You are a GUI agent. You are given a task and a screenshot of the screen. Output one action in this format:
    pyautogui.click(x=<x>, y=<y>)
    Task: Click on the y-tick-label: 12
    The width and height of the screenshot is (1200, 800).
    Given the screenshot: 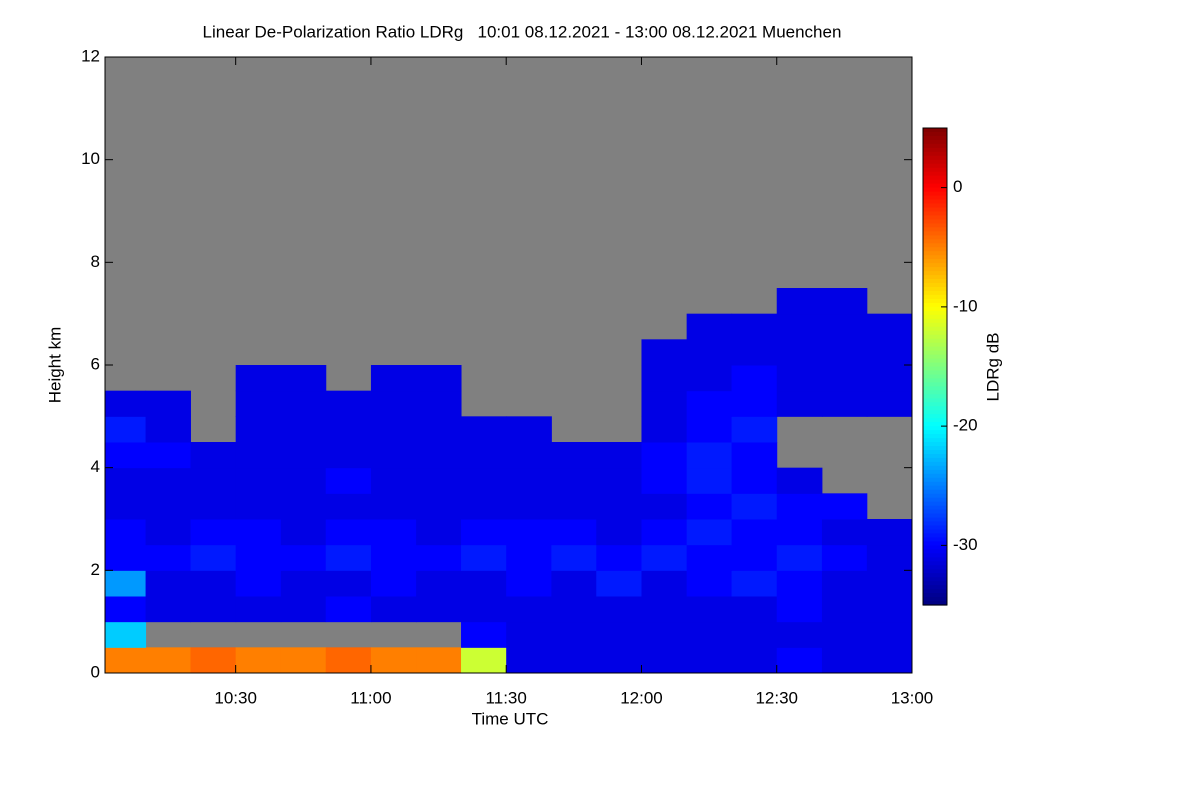 What is the action you would take?
    pyautogui.click(x=90, y=55)
    